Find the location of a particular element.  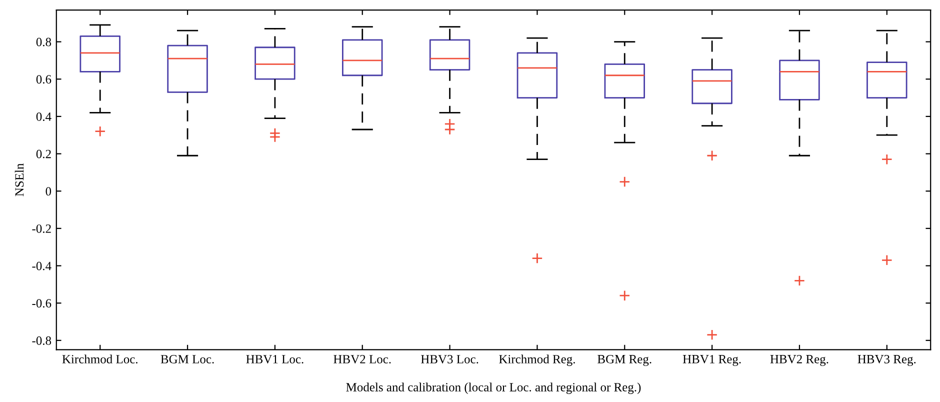

x-tick-label: BGM Reg. is located at coordinates (625, 360).